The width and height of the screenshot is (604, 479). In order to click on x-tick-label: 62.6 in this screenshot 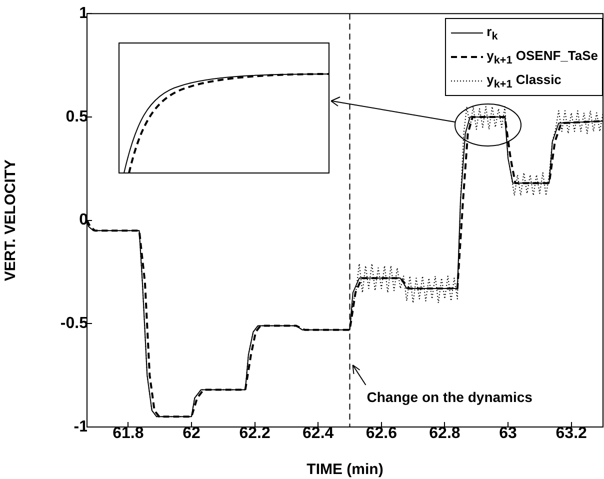, I will do `click(382, 433)`.